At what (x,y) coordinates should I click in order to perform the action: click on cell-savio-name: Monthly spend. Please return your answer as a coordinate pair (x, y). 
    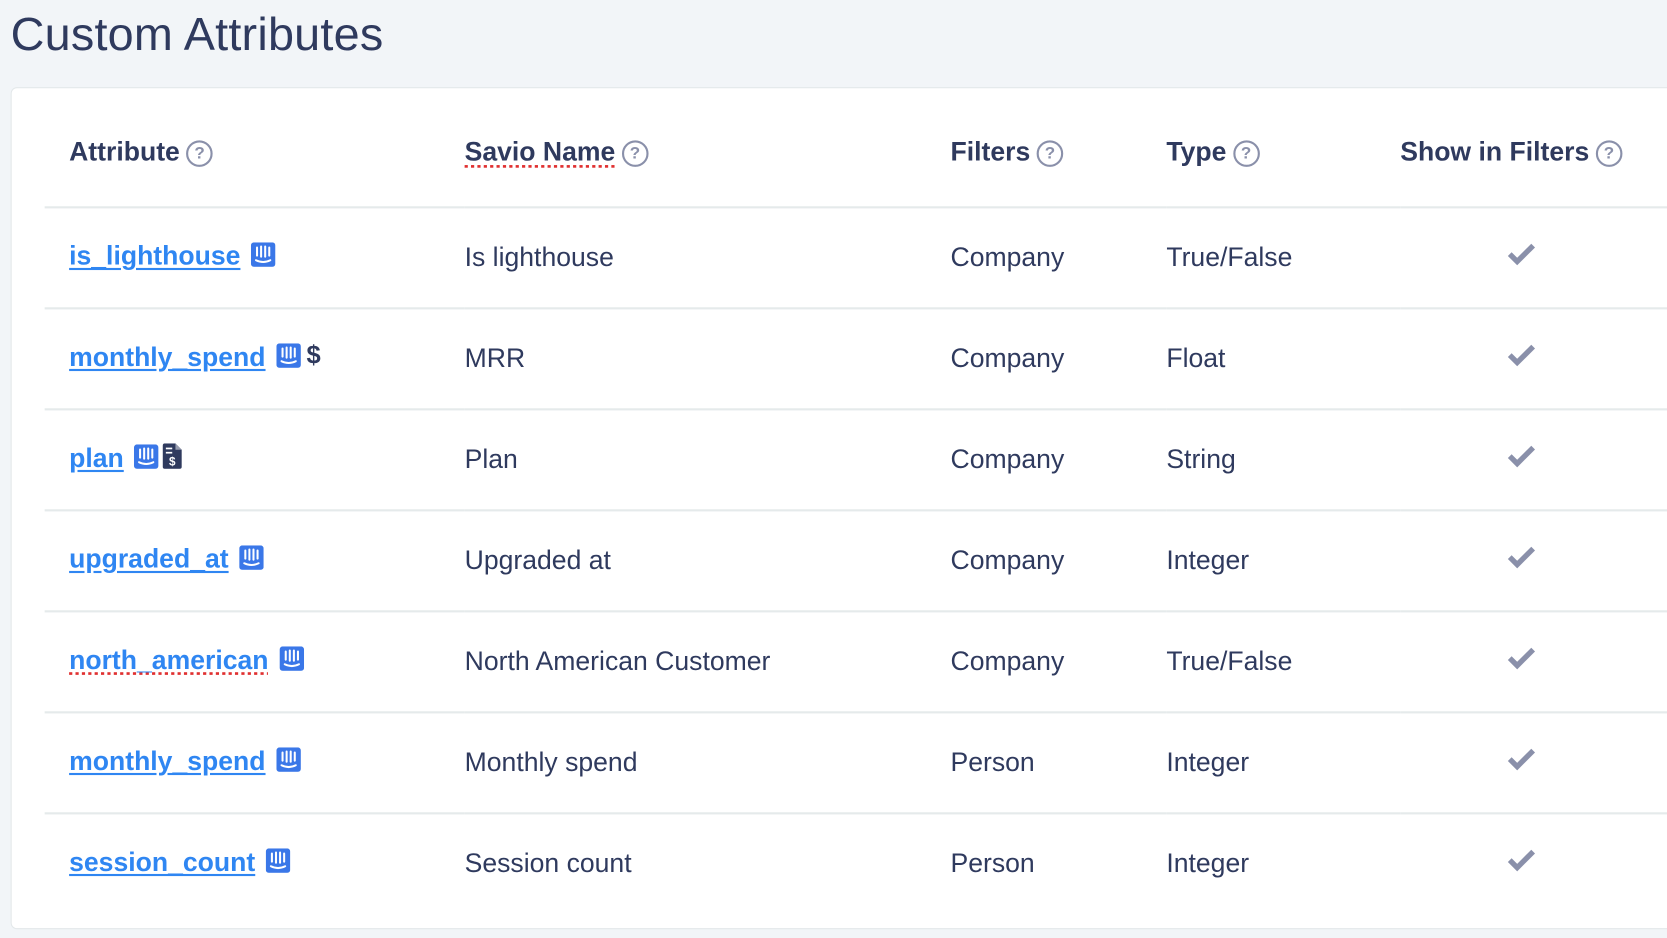
    Looking at the image, I should click on (708, 762).